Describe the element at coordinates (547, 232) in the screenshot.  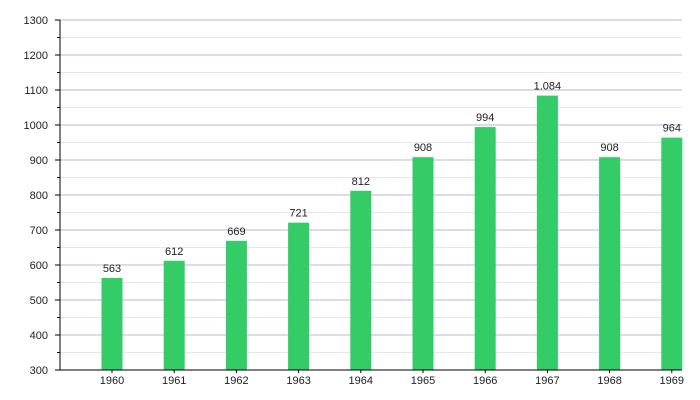
I see `bar-1967` at that location.